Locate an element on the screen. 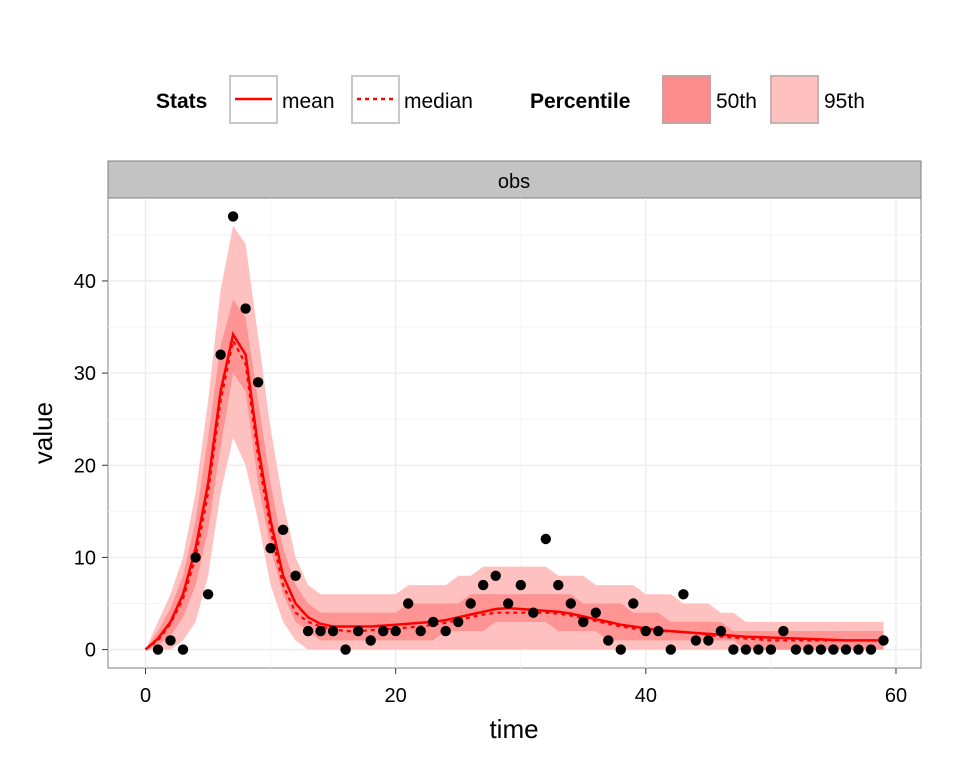  x-axis-label: time is located at coordinates (513, 729).